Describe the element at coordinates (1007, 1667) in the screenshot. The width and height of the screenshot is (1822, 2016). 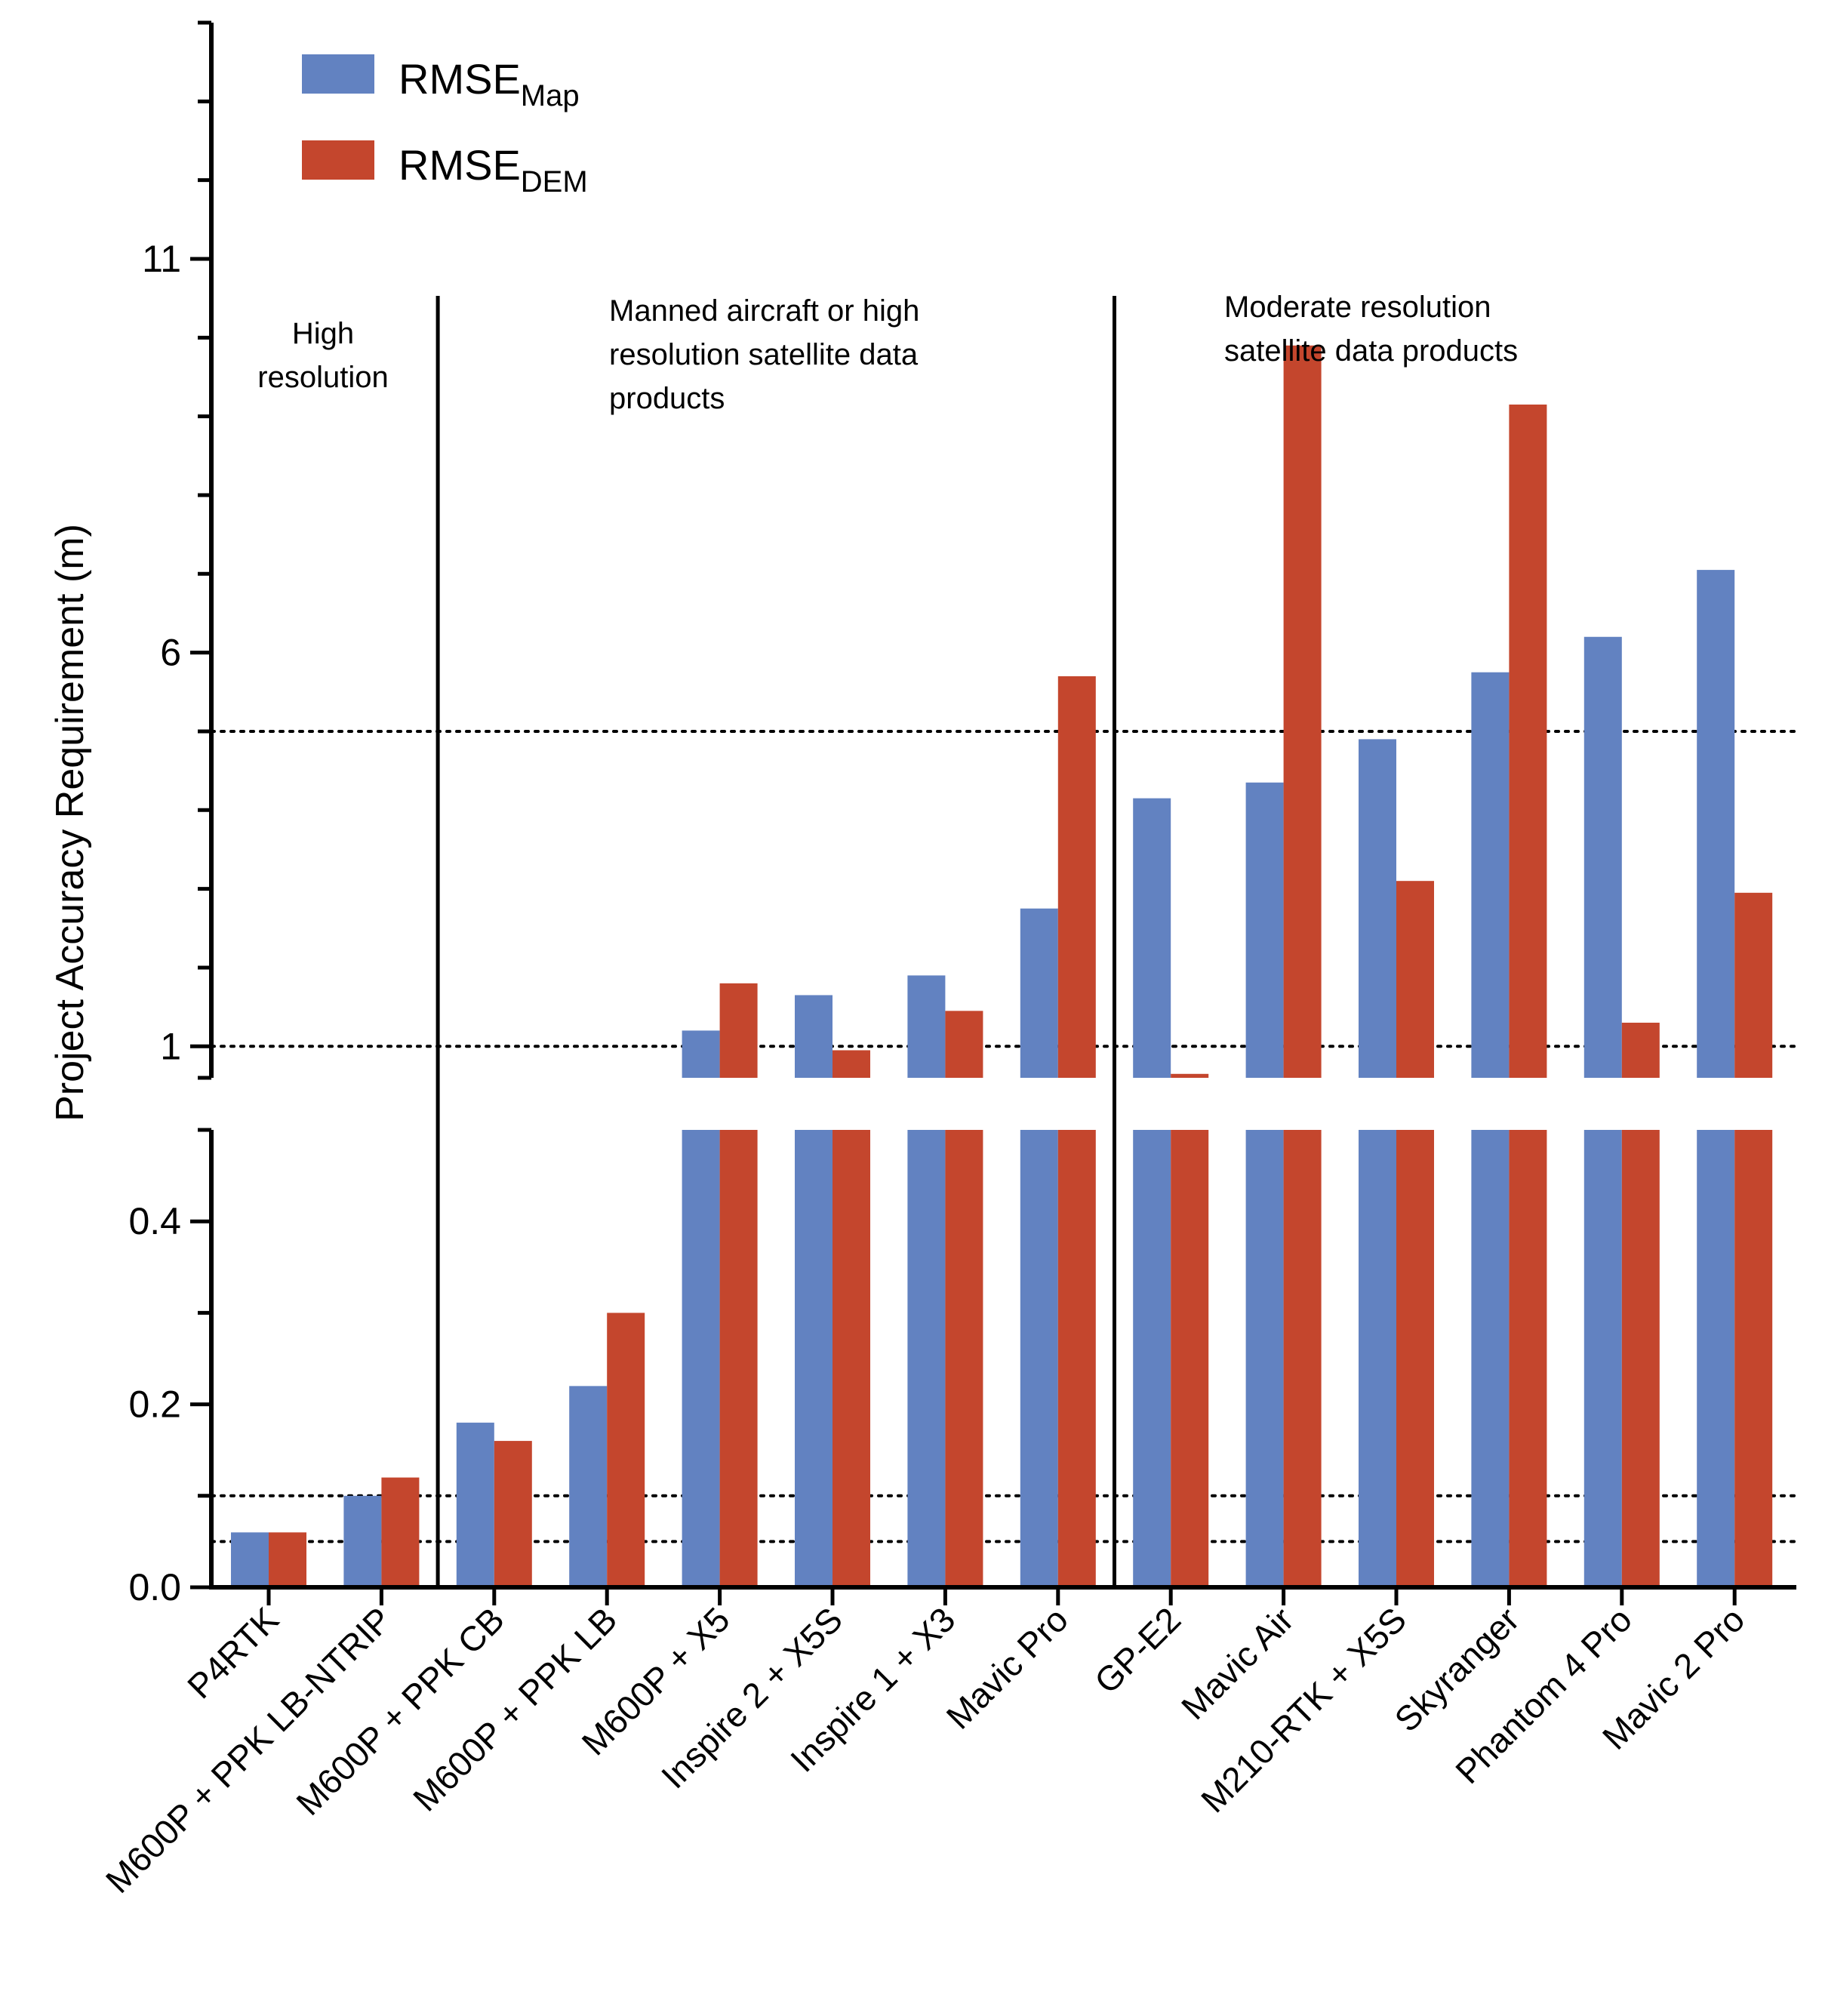
I see `x-tick-label: Mavic Pro` at that location.